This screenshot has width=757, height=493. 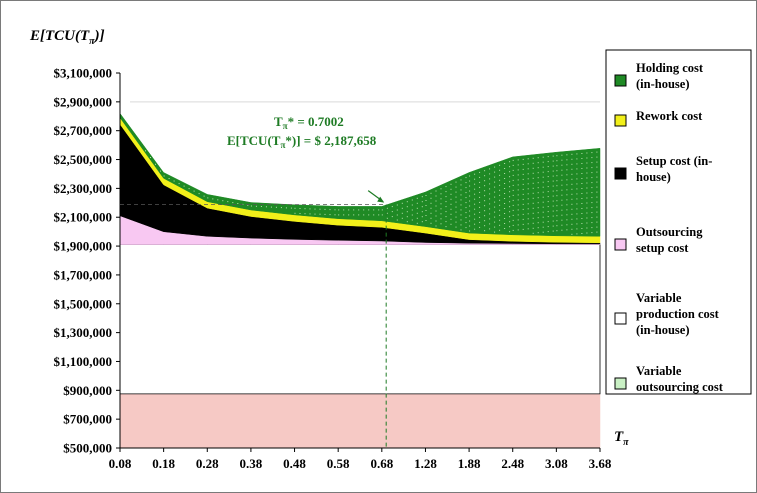 I want to click on x-tick-label: 1.28, so click(x=425, y=463).